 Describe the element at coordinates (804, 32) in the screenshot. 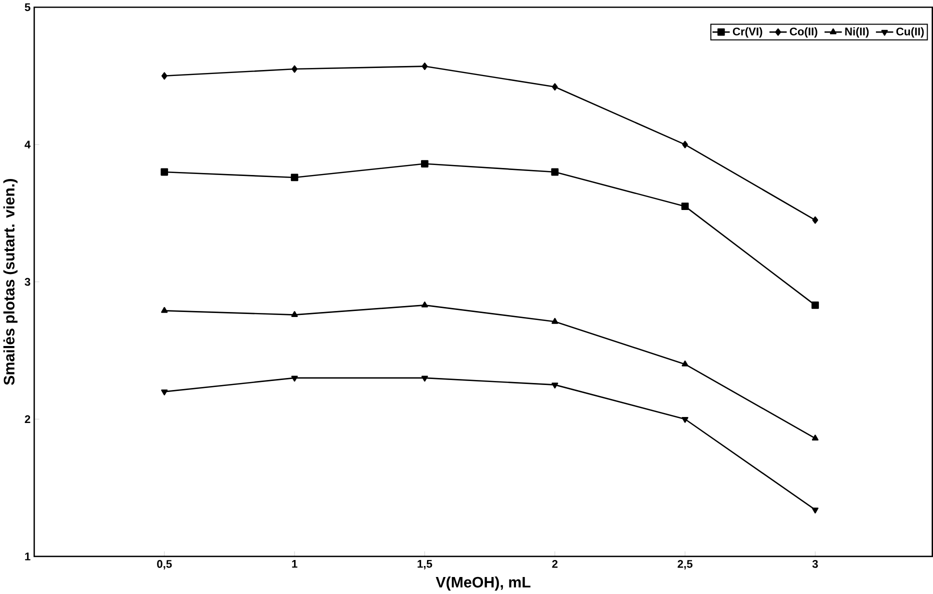

I see `legend-label: Co(II)` at that location.